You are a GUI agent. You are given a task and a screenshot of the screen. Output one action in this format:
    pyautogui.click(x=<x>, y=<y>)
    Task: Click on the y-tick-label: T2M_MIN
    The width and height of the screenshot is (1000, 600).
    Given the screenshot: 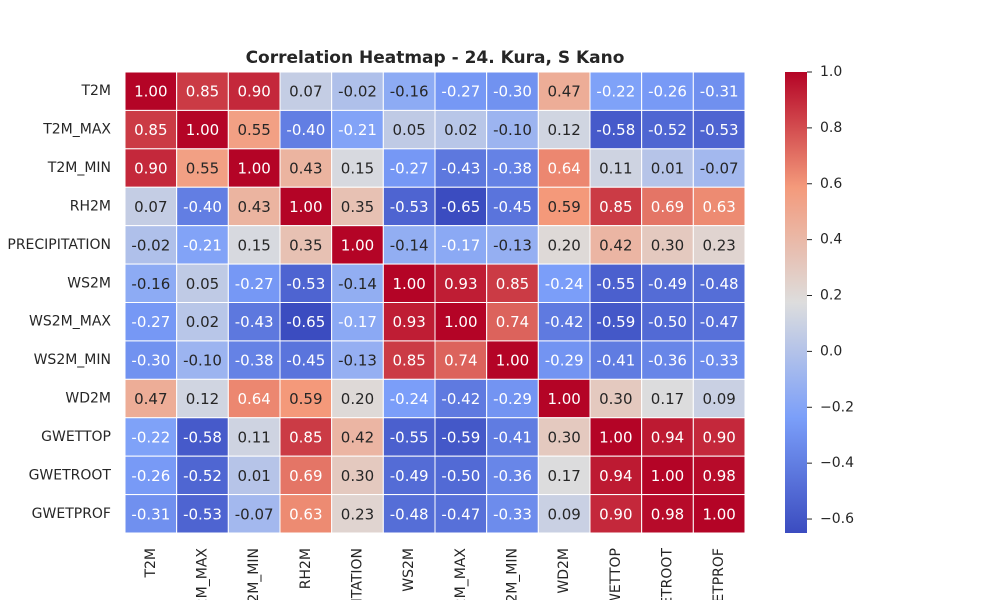 What is the action you would take?
    pyautogui.click(x=79, y=168)
    